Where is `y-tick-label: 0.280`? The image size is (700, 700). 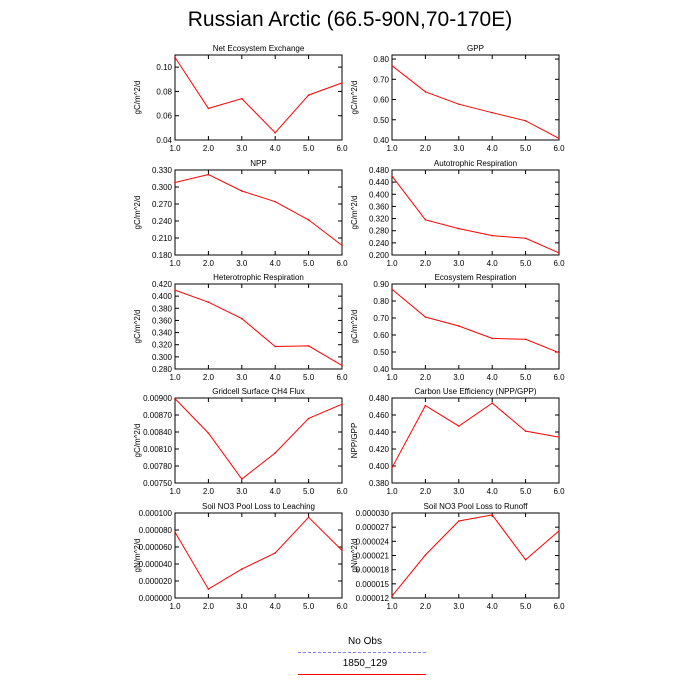 y-tick-label: 0.280 is located at coordinates (379, 231).